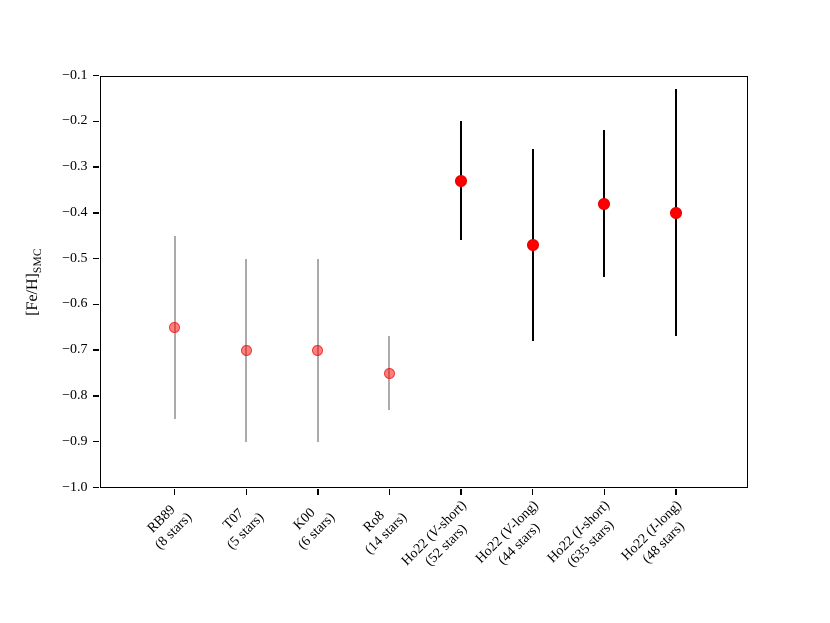 Image resolution: width=830 pixels, height=623 pixels. What do you see at coordinates (75, 304) in the screenshot?
I see `y-tick-label: −0.6` at bounding box center [75, 304].